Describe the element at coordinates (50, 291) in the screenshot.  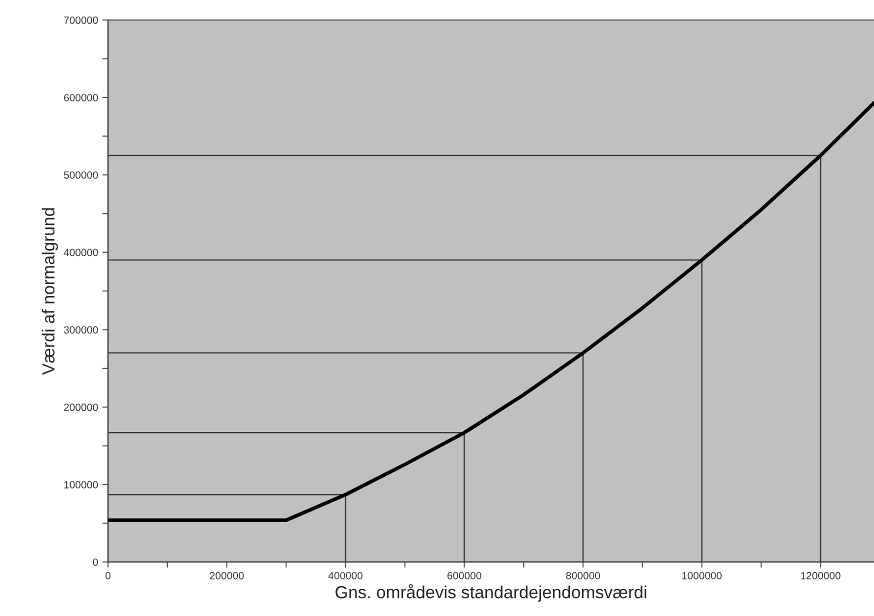
I see `y-axis-title: Værdi af normalgrund` at that location.